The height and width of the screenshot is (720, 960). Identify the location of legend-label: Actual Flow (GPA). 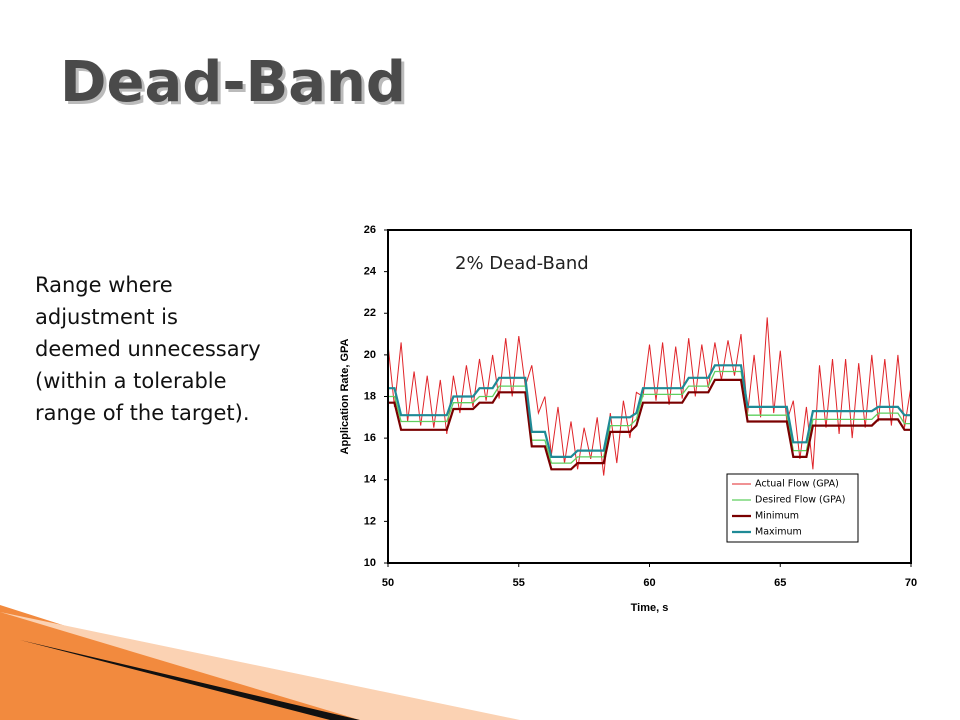
(797, 484).